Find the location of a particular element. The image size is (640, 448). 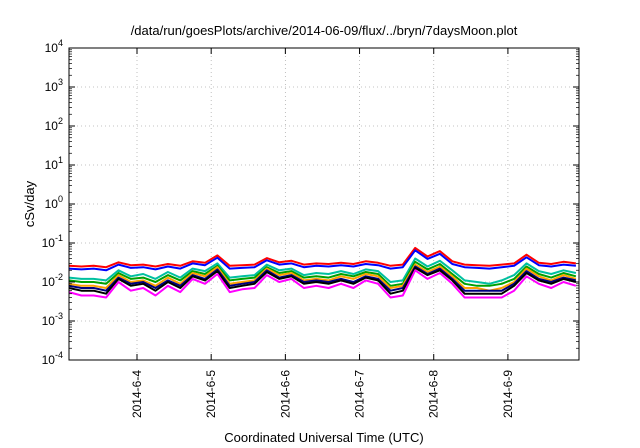

y-tick-label: 10¹ is located at coordinates (54, 163).